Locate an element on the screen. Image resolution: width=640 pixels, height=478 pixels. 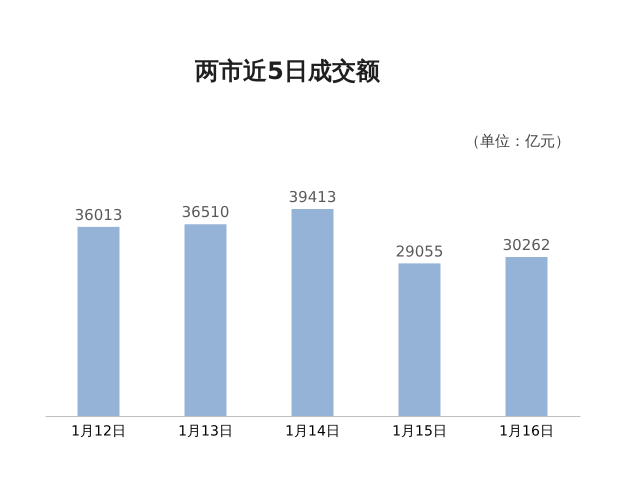
text: （单位：亿元） is located at coordinates (517, 141).